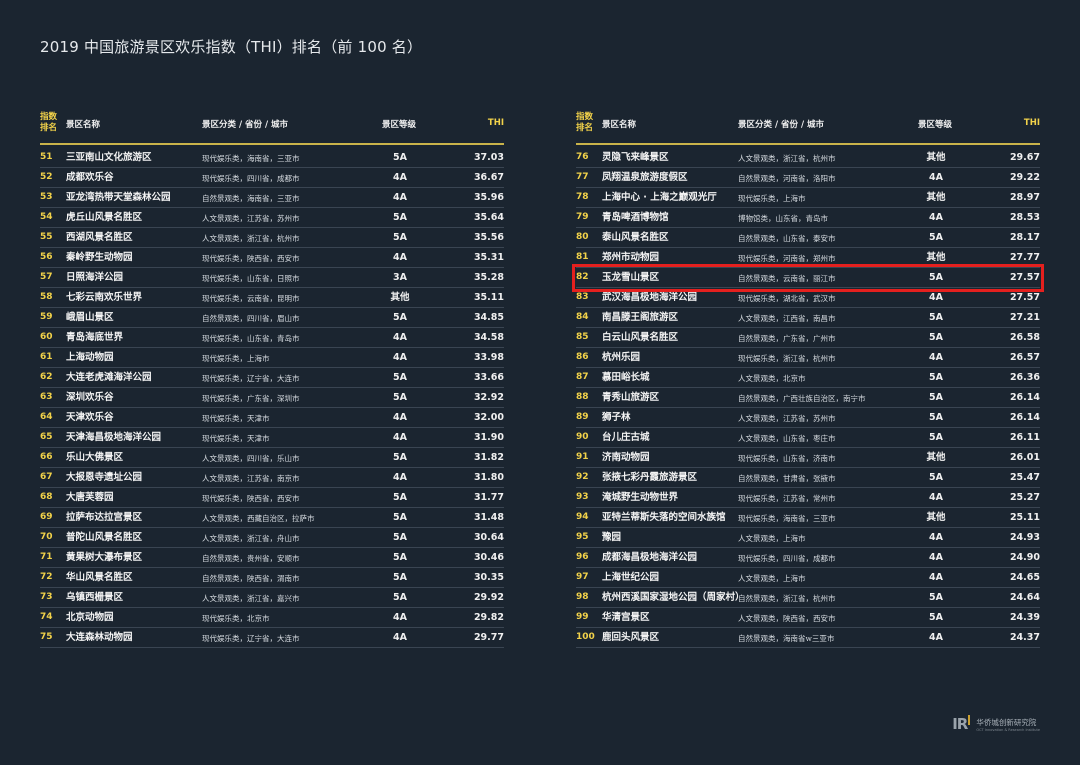 The height and width of the screenshot is (765, 1080). I want to click on thi-cell: 30.35, so click(488, 577).